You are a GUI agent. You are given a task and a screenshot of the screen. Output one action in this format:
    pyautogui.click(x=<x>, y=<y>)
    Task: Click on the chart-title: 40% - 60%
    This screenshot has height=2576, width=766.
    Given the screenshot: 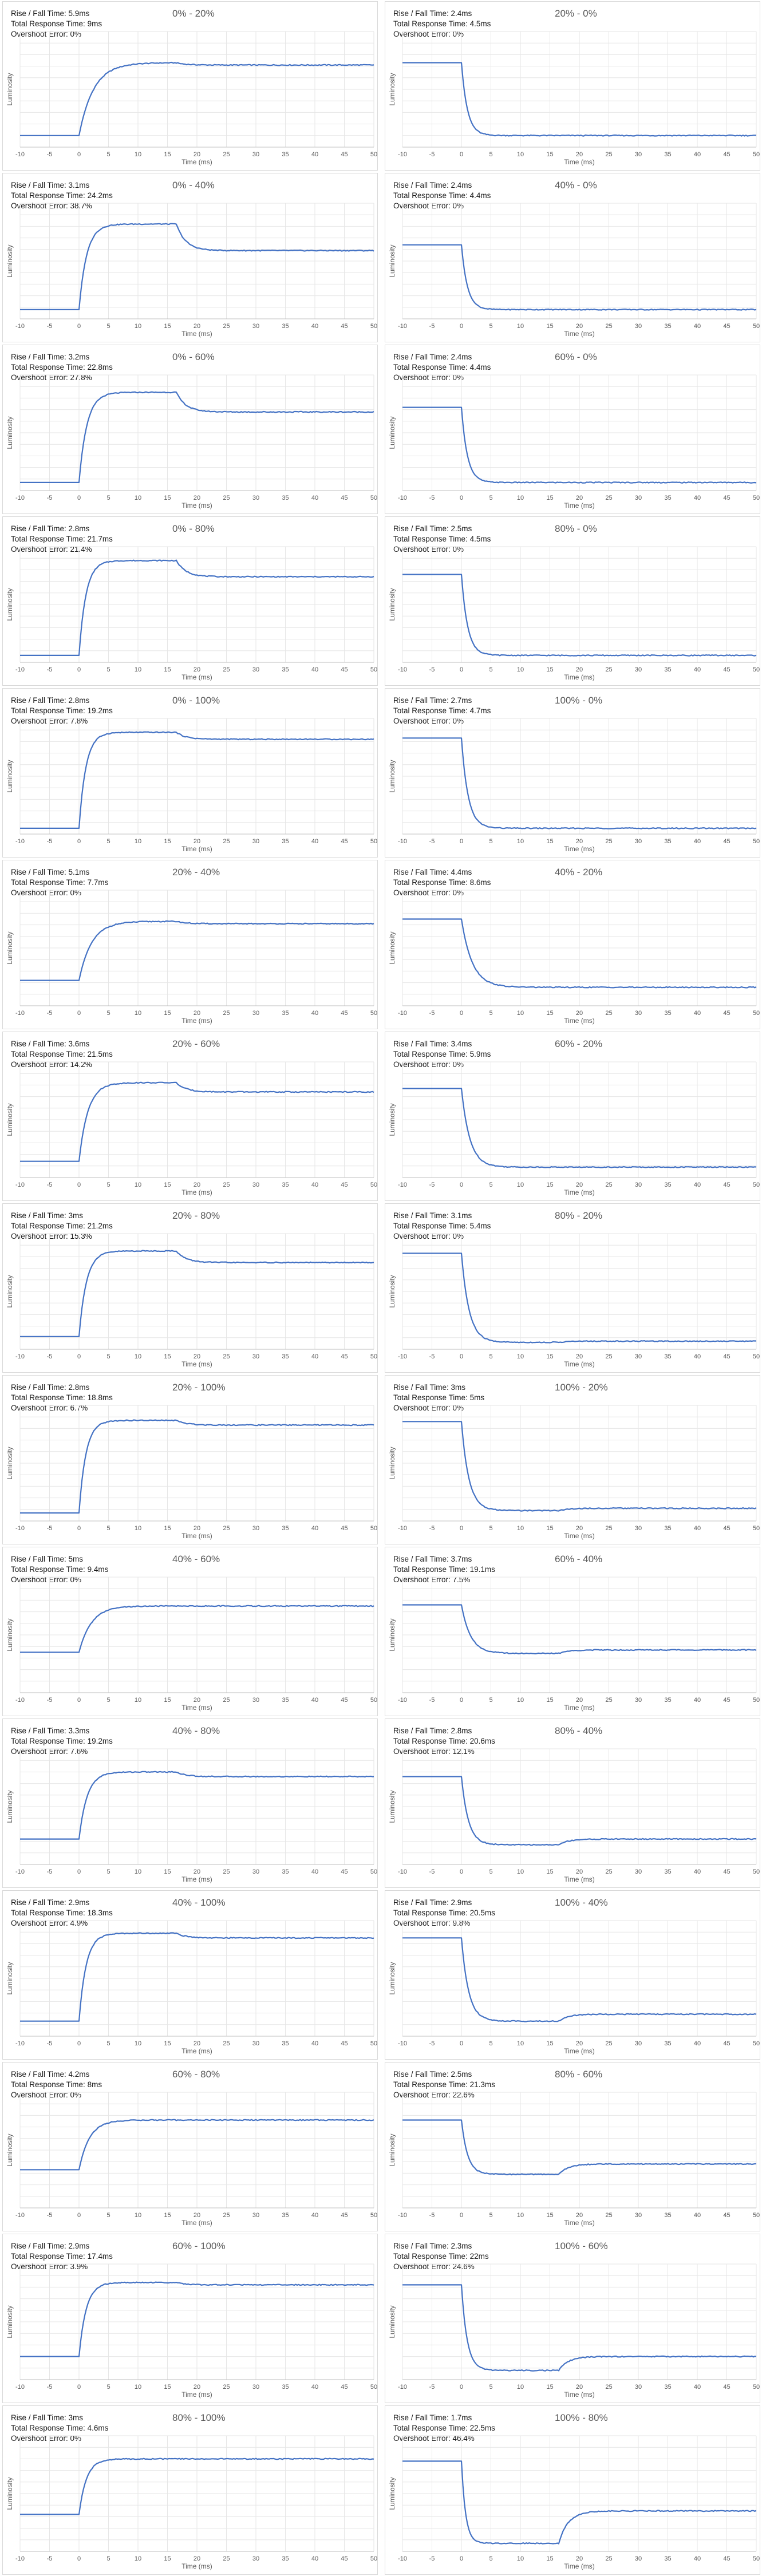 What is the action you would take?
    pyautogui.click(x=196, y=1559)
    